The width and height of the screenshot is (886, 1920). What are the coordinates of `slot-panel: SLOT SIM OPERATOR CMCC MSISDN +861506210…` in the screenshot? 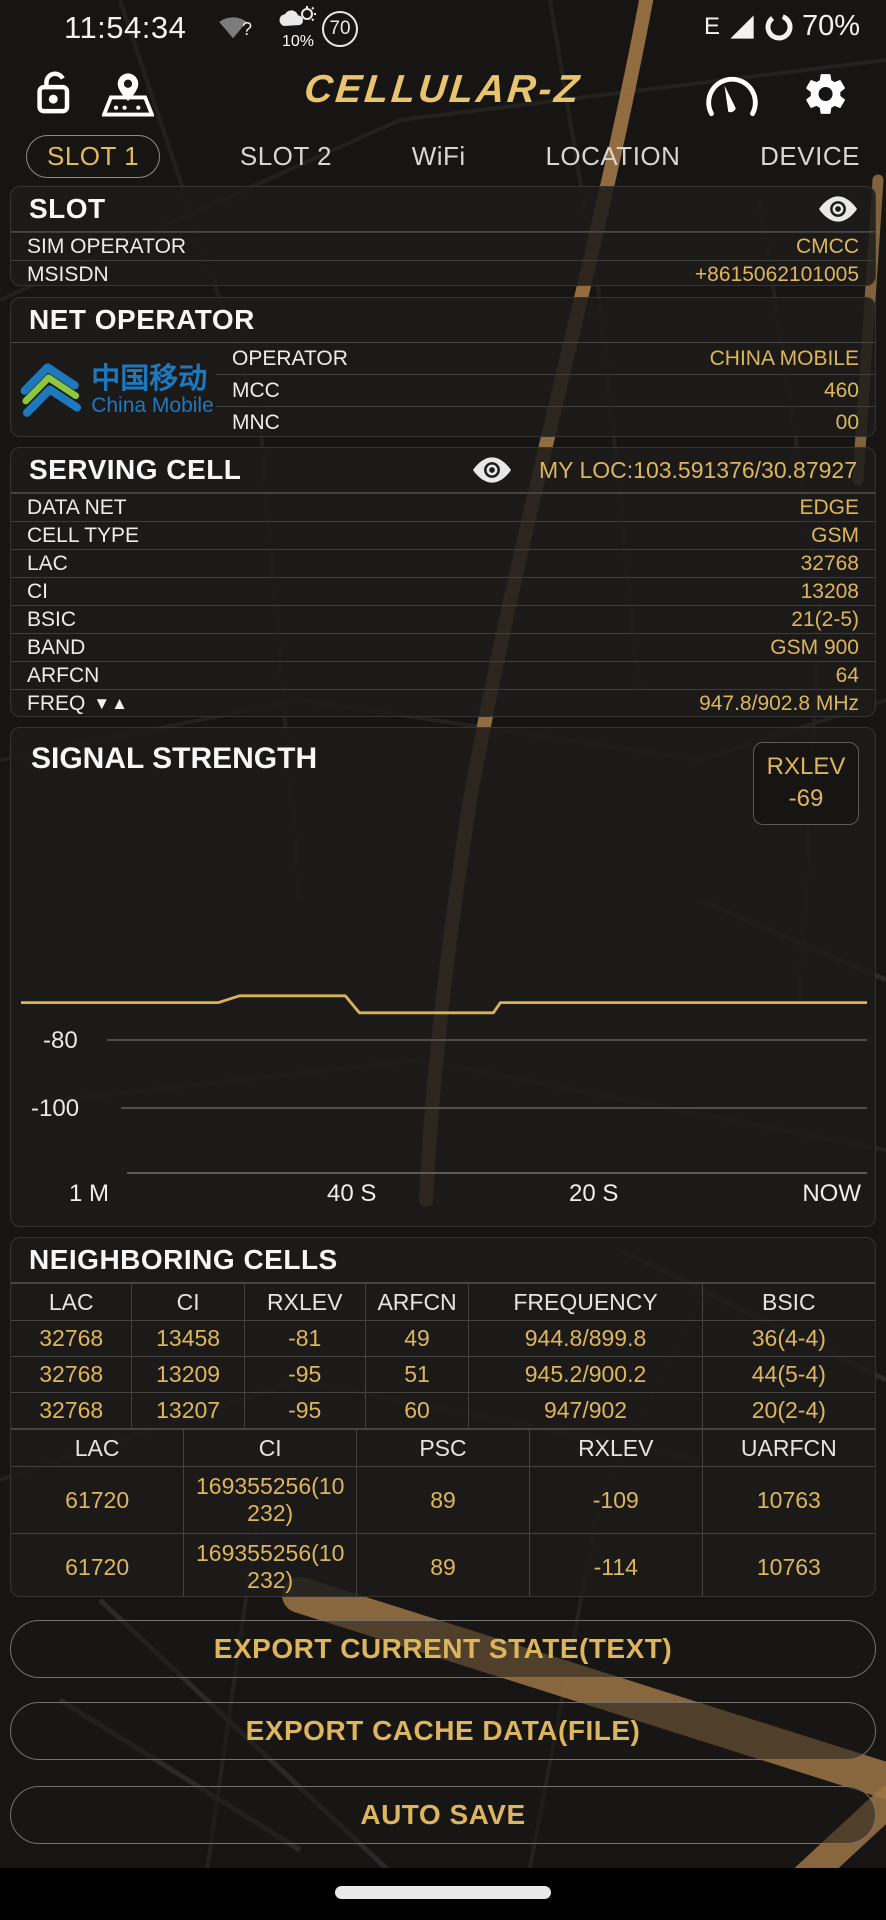 It's located at (443, 236).